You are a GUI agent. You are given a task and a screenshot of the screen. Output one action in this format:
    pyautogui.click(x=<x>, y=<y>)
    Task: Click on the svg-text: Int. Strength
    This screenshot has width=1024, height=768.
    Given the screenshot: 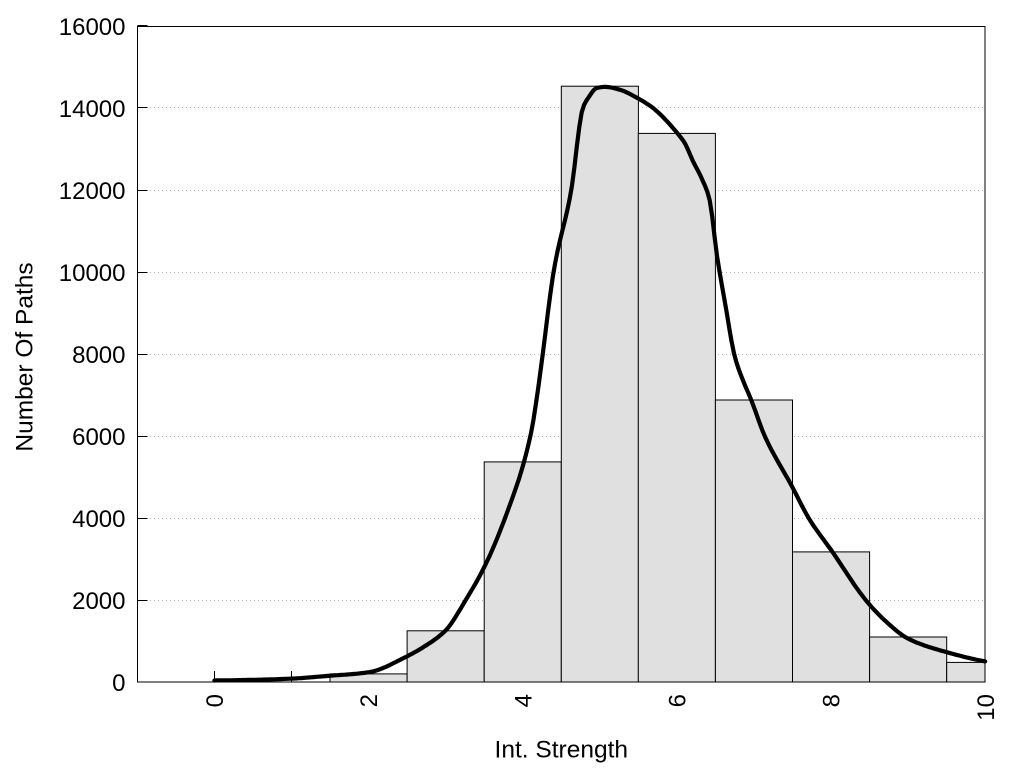 What is the action you would take?
    pyautogui.click(x=561, y=749)
    